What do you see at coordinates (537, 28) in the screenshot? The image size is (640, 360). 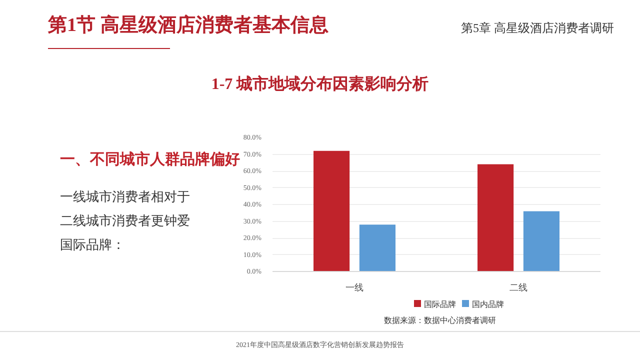 I see `text: 第5章 高星级酒店消费者调研` at bounding box center [537, 28].